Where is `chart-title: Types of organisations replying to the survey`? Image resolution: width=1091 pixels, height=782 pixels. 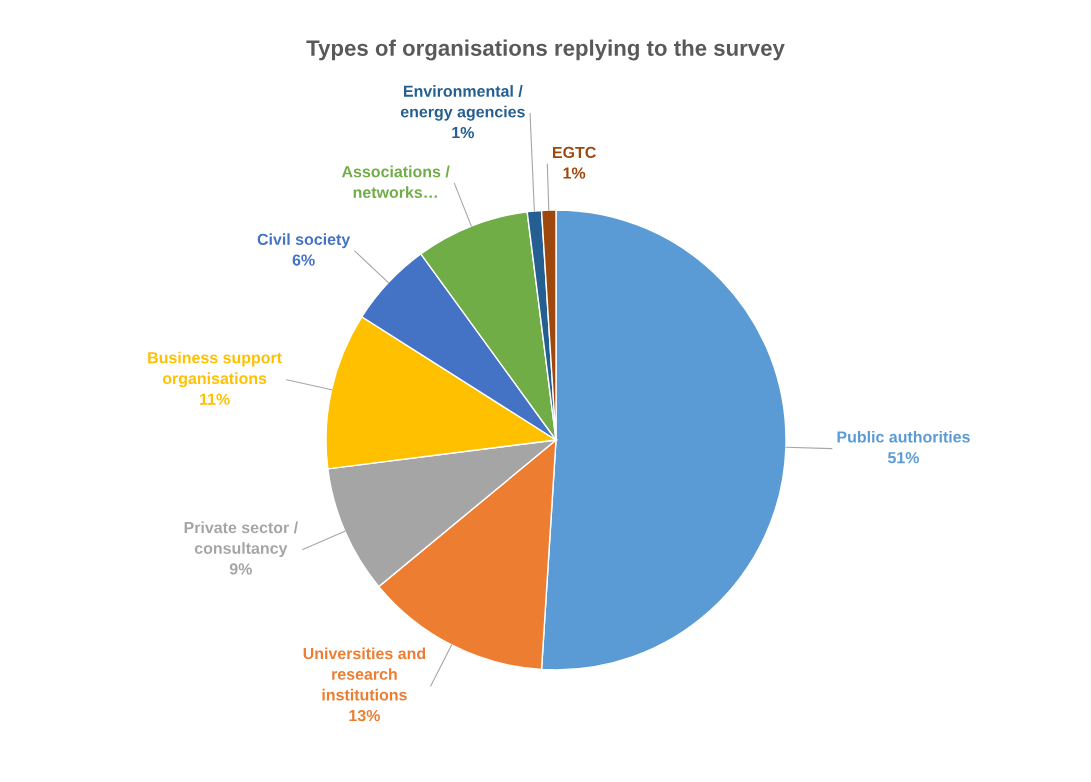
chart-title: Types of organisations replying to the survey is located at coordinates (545, 50).